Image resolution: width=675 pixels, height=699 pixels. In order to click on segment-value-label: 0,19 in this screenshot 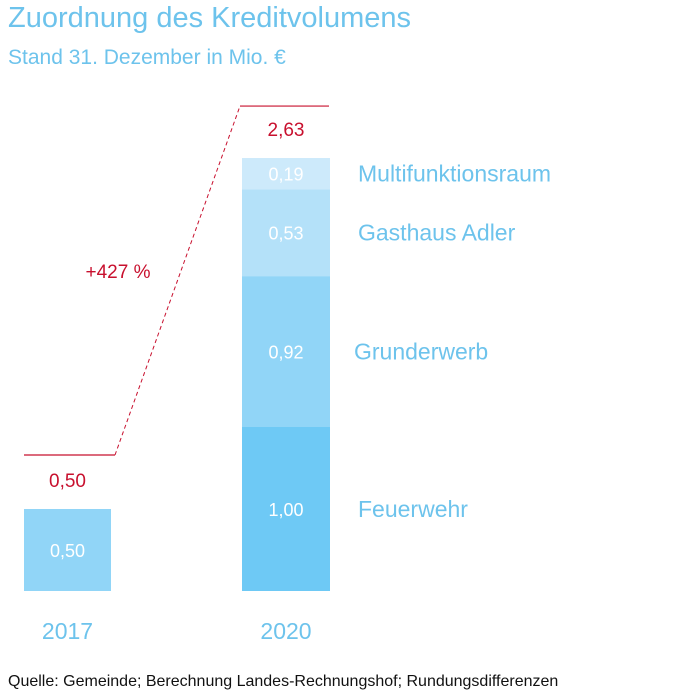, I will do `click(285, 175)`.